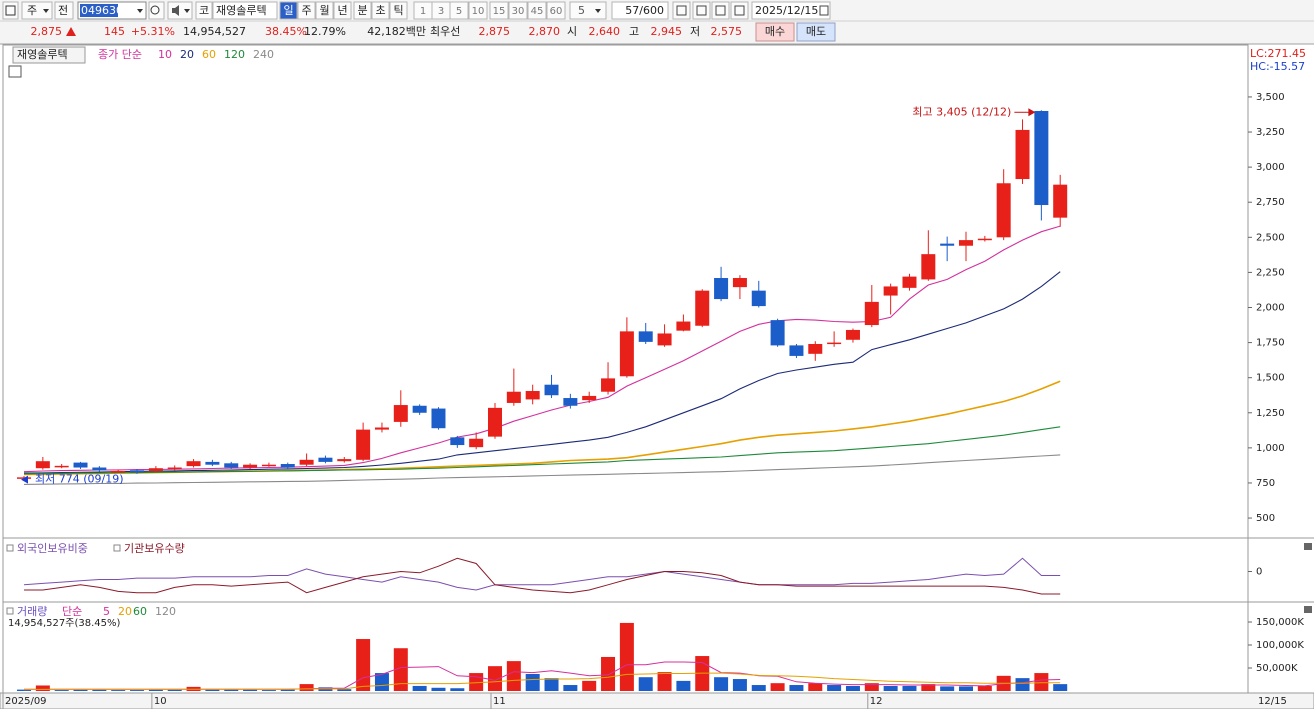 The image size is (1314, 709). Describe the element at coordinates (1277, 668) in the screenshot. I see `y-tick-label: 50,000K` at that location.